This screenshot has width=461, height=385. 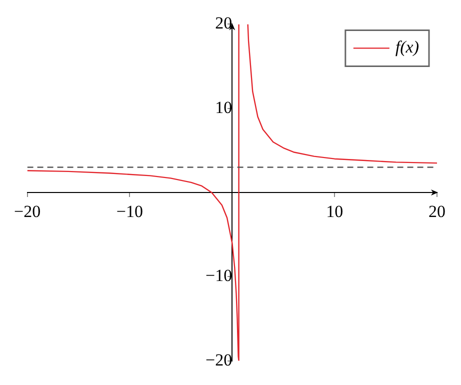 What do you see at coordinates (27, 212) in the screenshot?
I see `x-tick-label: −20` at bounding box center [27, 212].